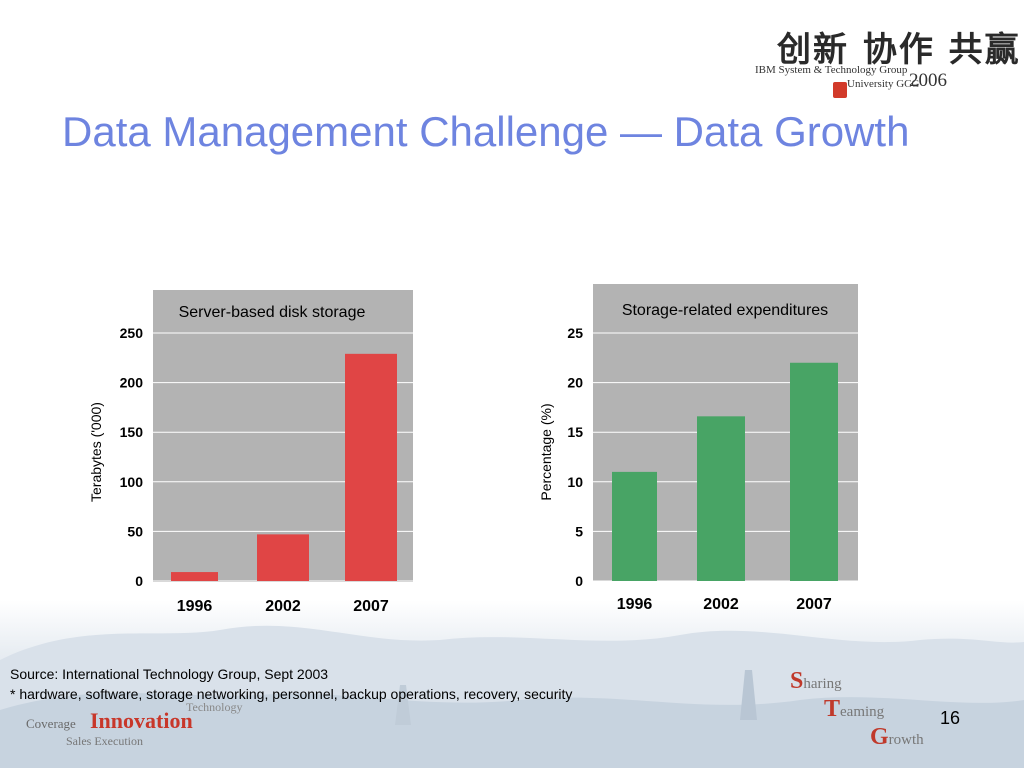  What do you see at coordinates (195, 606) in the screenshot?
I see `storage-xtick-label: 1996` at bounding box center [195, 606].